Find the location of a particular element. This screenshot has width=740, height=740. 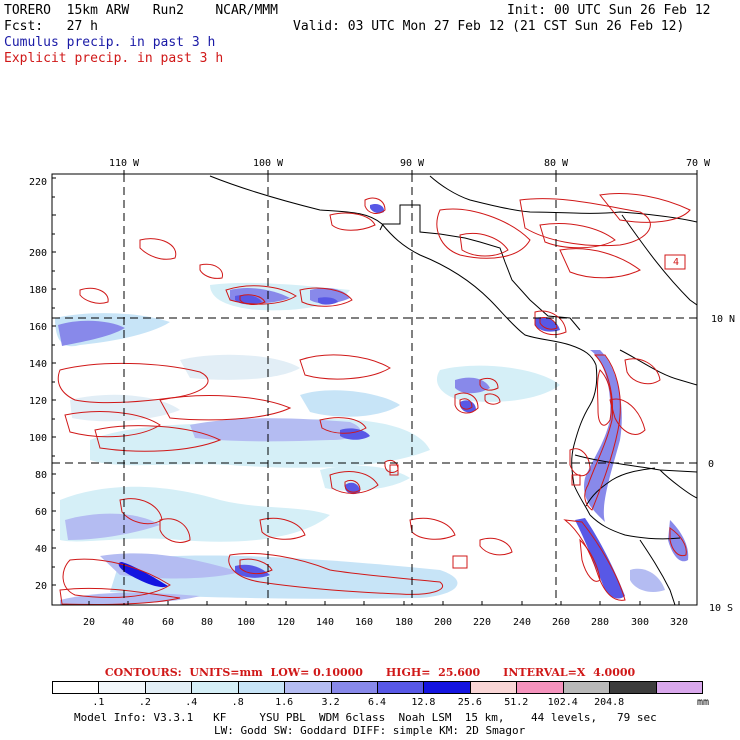

x-tick-260: 260 is located at coordinates (561, 622).